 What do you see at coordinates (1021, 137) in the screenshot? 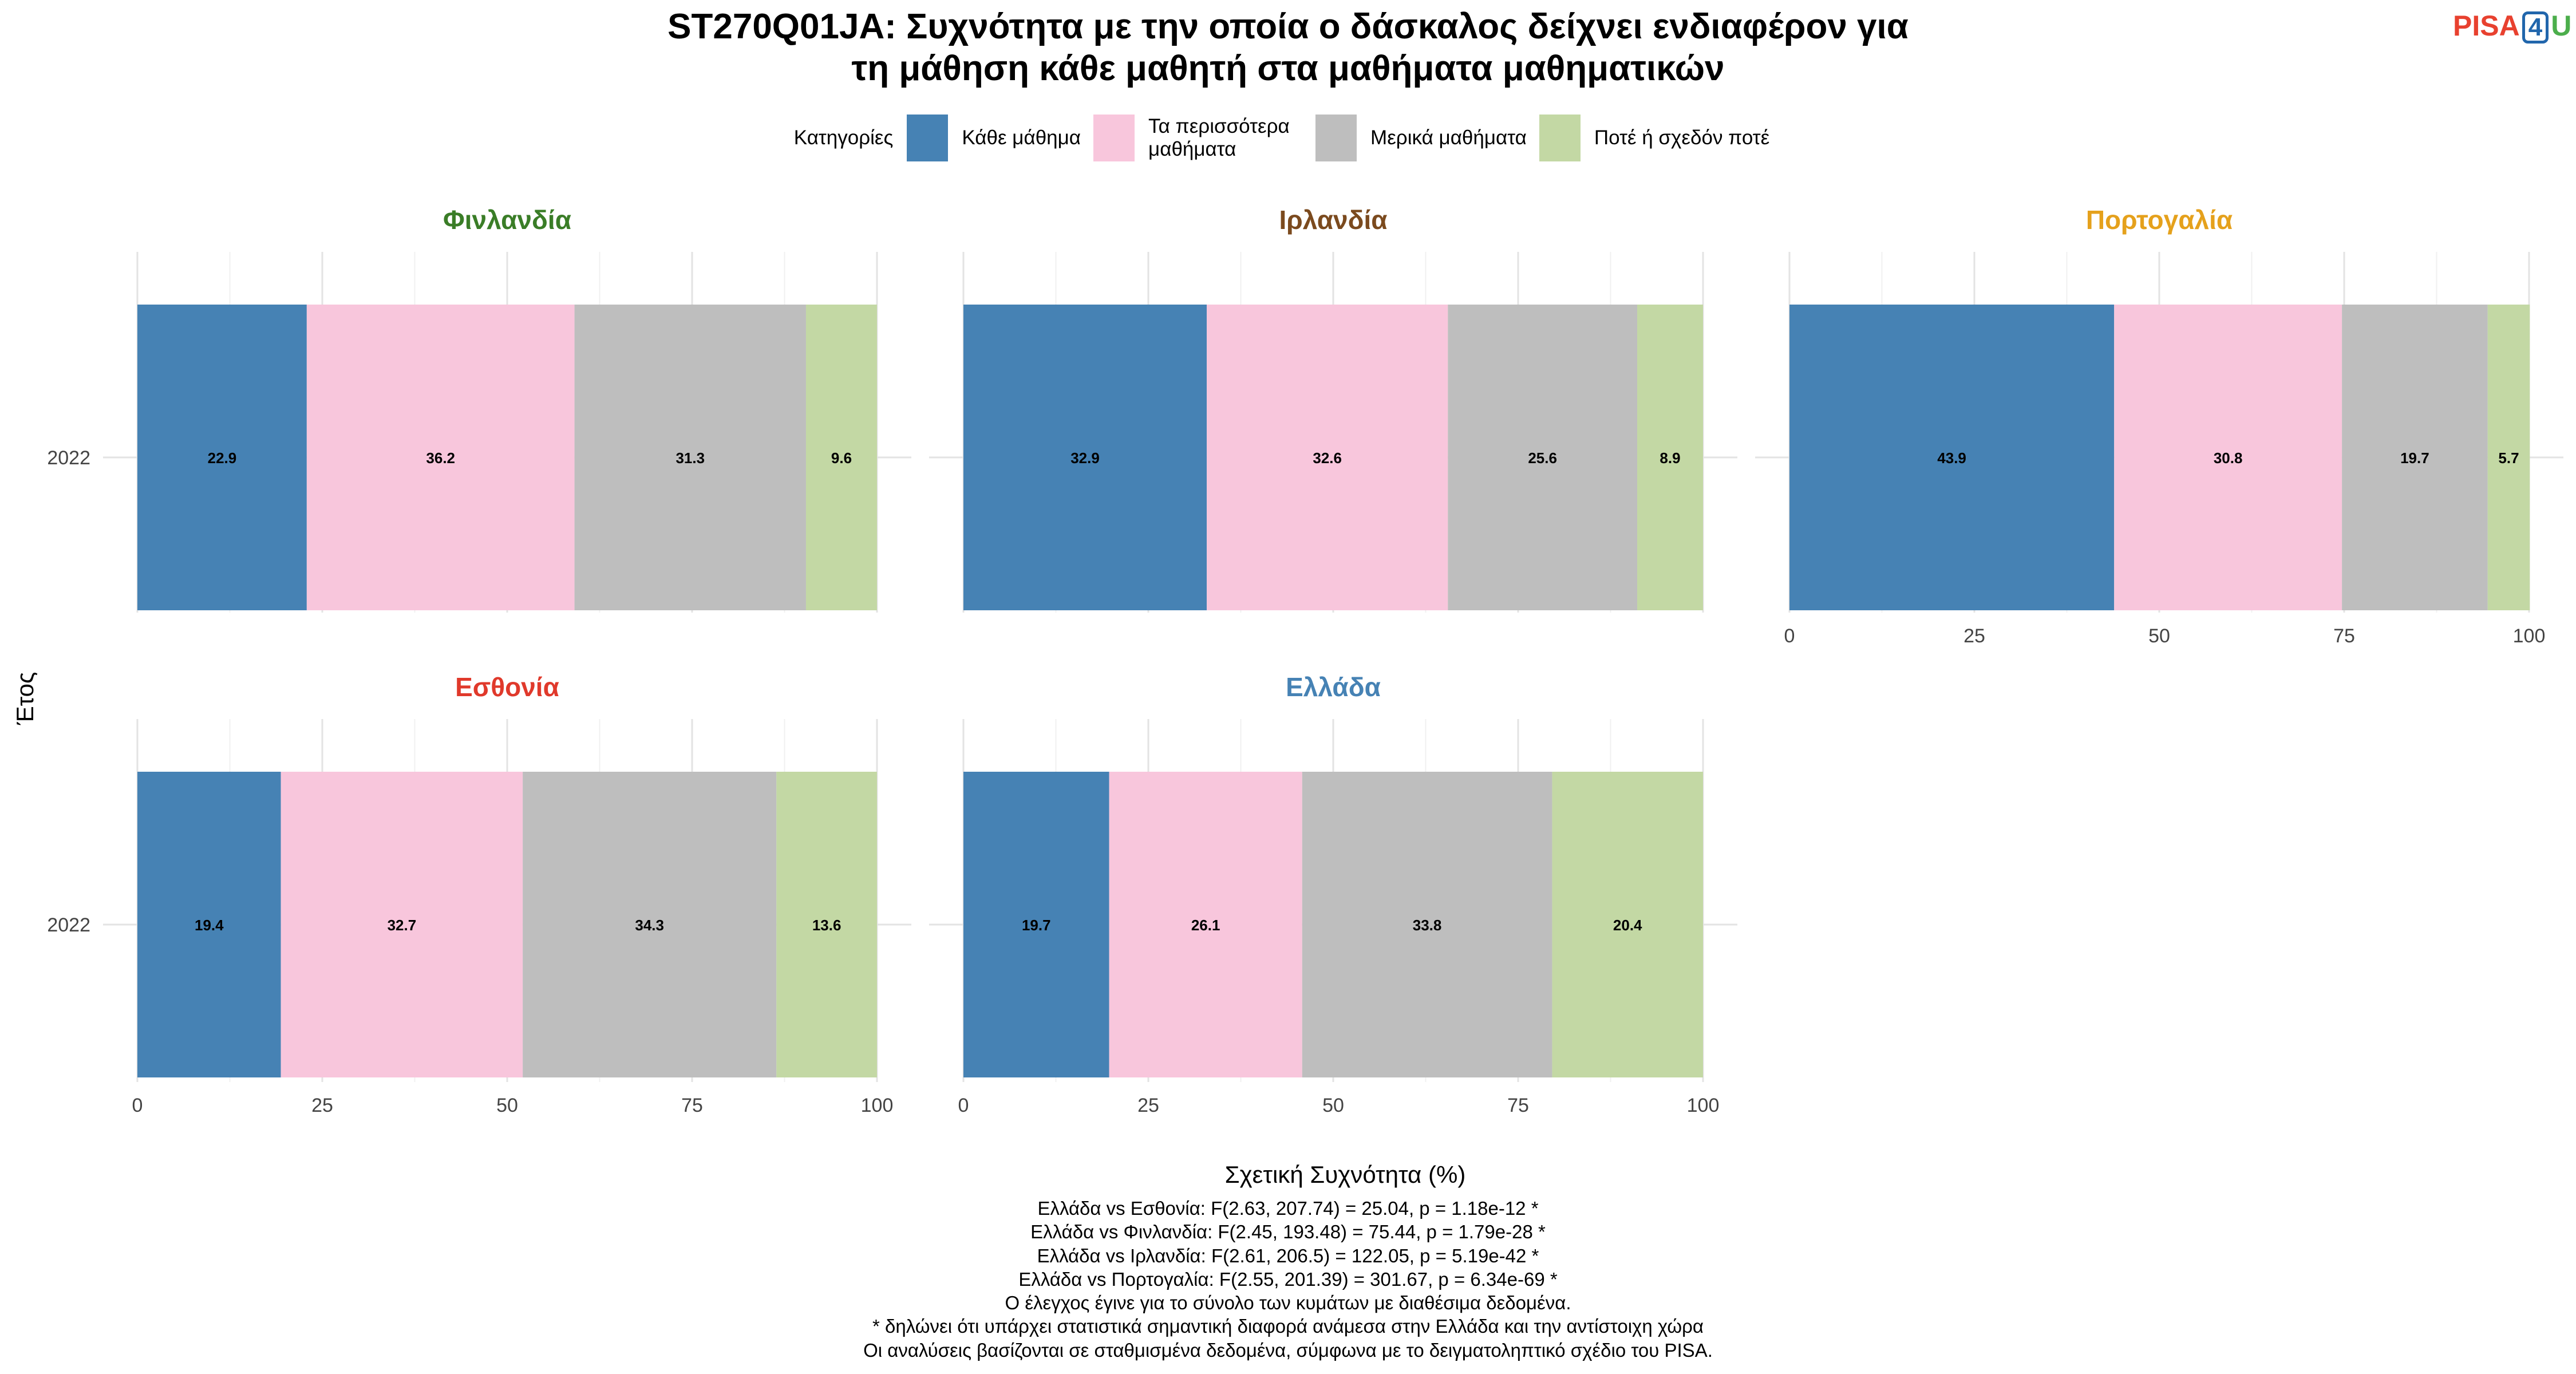
I see `legend-label: Κάθε μάθημα` at bounding box center [1021, 137].